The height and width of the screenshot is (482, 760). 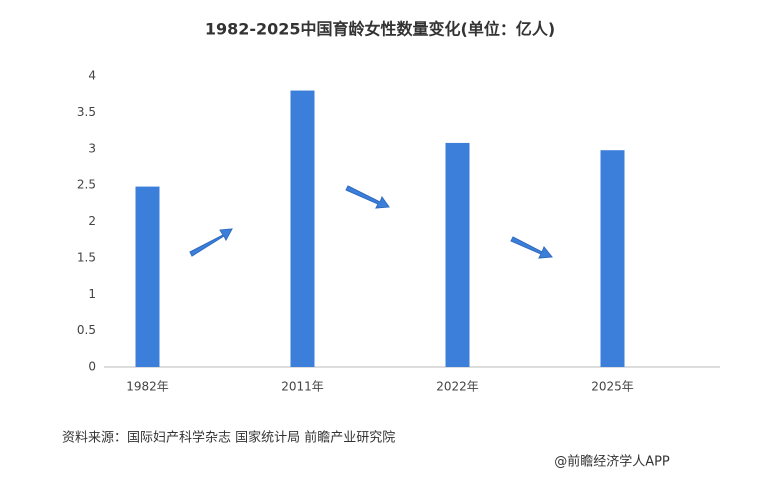 What do you see at coordinates (86, 330) in the screenshot?
I see `y-tick-label: 0.5` at bounding box center [86, 330].